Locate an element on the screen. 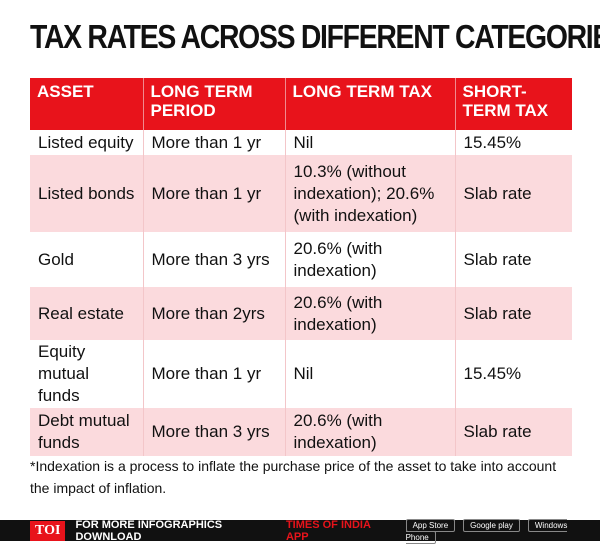 The height and width of the screenshot is (544, 600). table-cell: Listed bonds is located at coordinates (86, 193).